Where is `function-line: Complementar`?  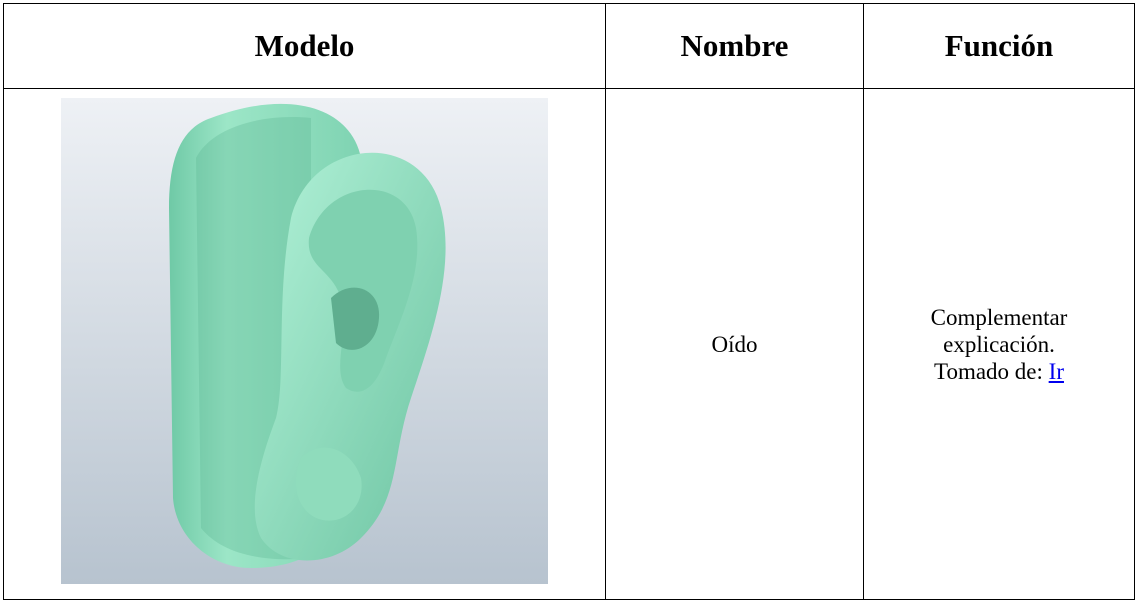
function-line: Complementar is located at coordinates (999, 317).